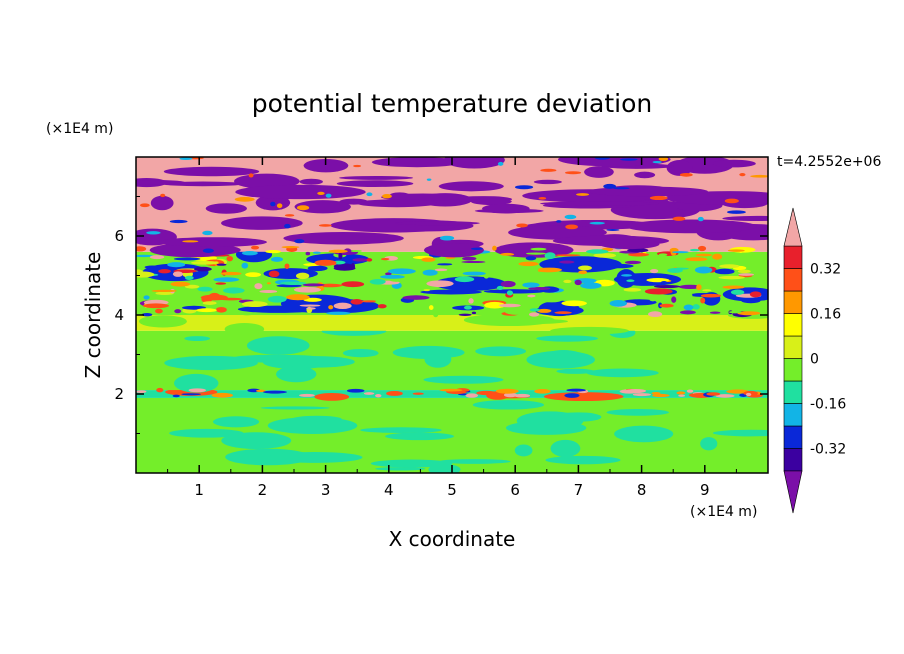 Image resolution: width=904 pixels, height=654 pixels. I want to click on x-tick-label: 2, so click(263, 490).